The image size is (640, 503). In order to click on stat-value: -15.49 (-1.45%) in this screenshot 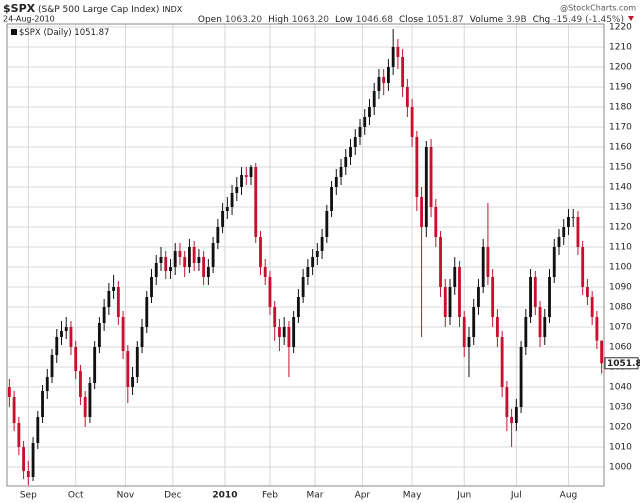, I will do `click(588, 20)`.